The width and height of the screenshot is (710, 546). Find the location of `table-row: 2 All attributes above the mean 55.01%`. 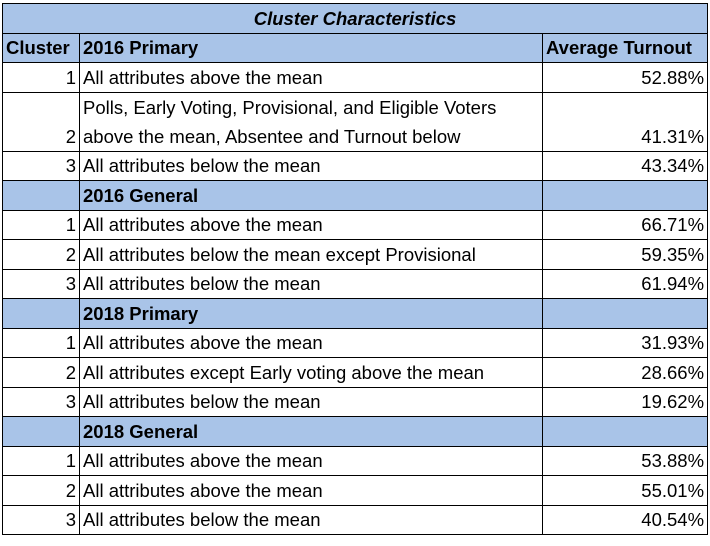

table-row: 2 All attributes above the mean 55.01% is located at coordinates (355, 490).